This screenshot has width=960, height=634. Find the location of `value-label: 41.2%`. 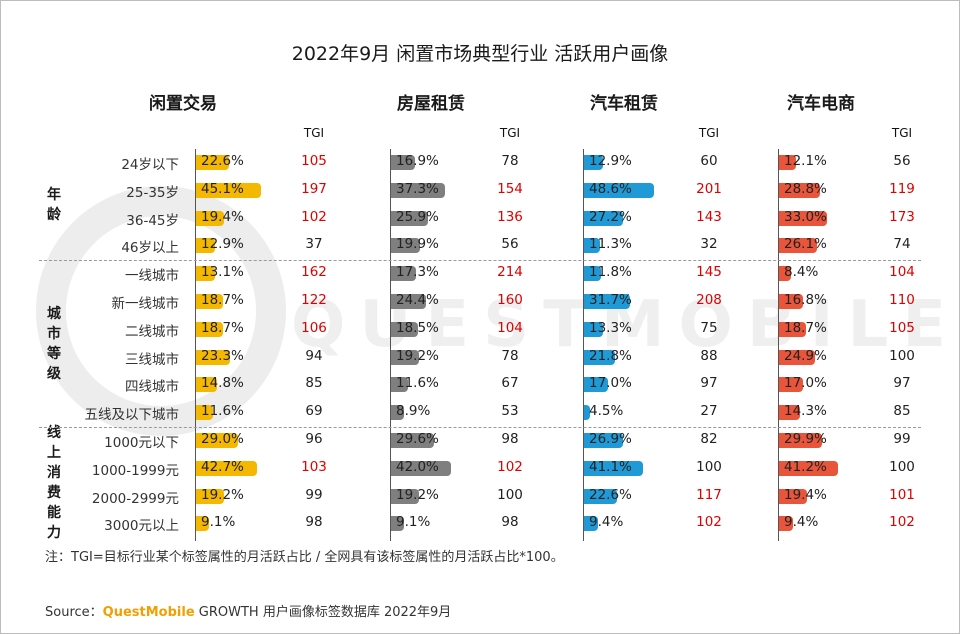

value-label: 41.2% is located at coordinates (805, 466).